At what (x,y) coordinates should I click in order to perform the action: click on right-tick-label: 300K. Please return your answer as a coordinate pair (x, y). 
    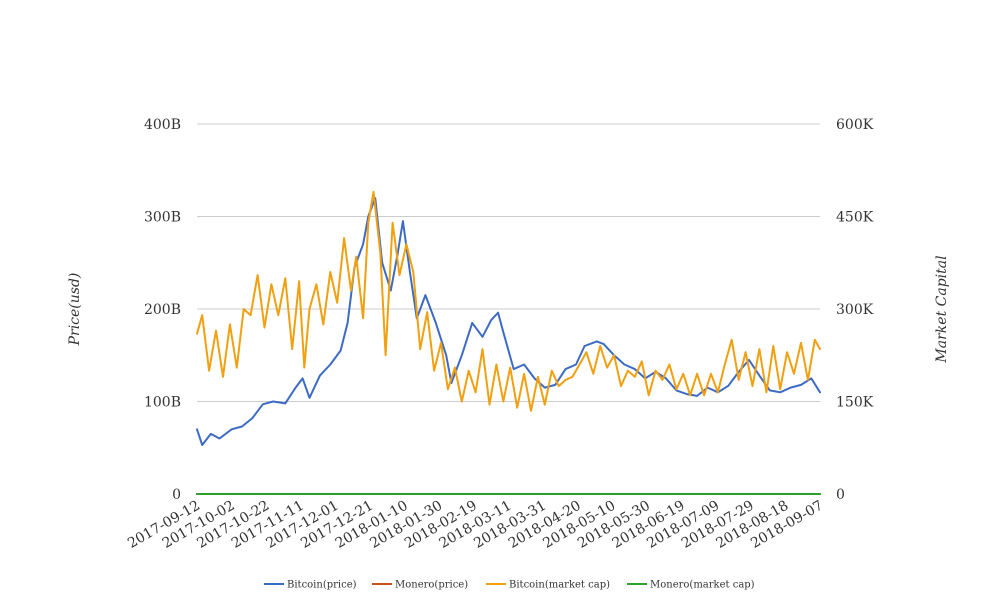
    Looking at the image, I should click on (855, 310).